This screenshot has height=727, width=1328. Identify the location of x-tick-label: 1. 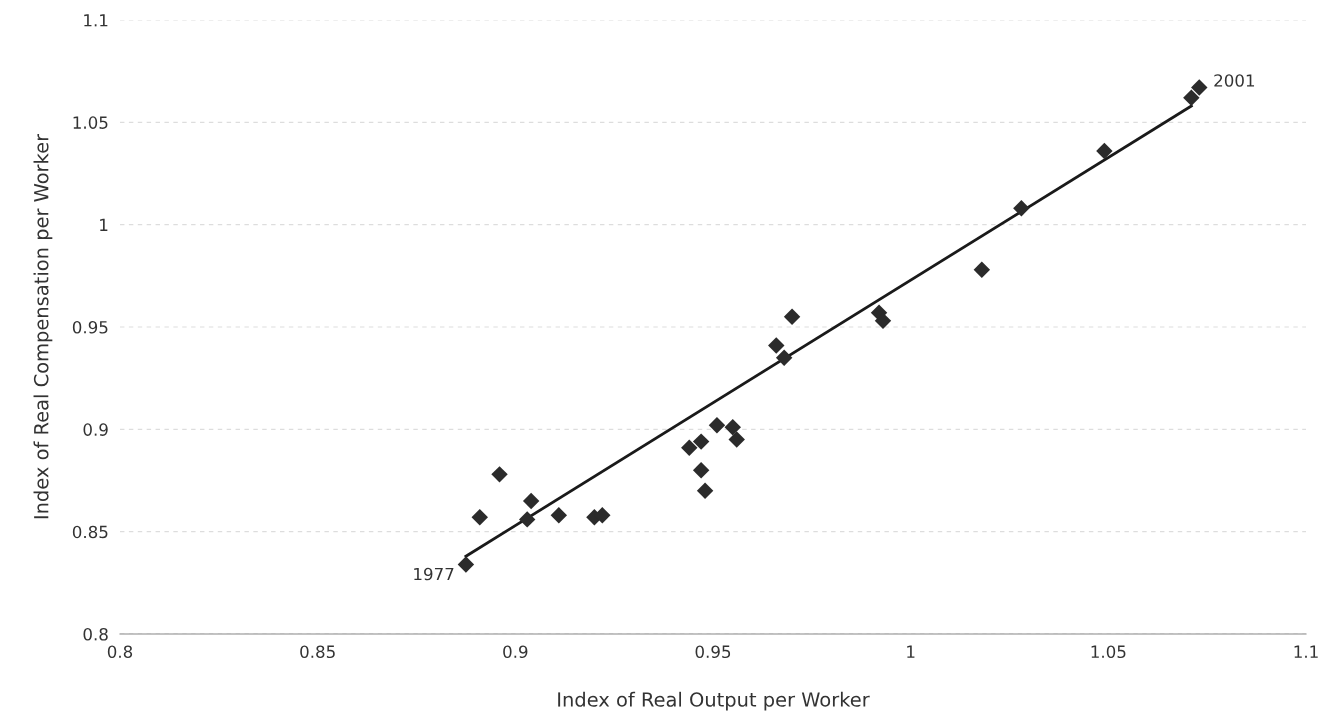
(911, 651).